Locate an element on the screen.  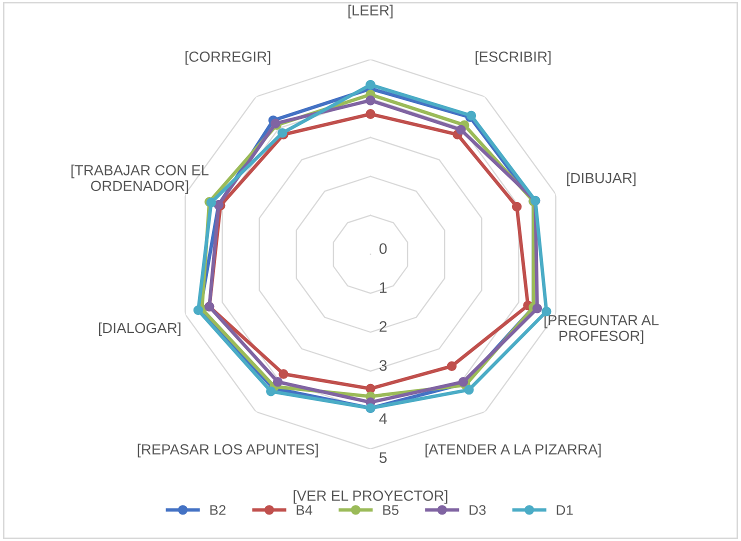
y-tick-label: 5 is located at coordinates (383, 458).